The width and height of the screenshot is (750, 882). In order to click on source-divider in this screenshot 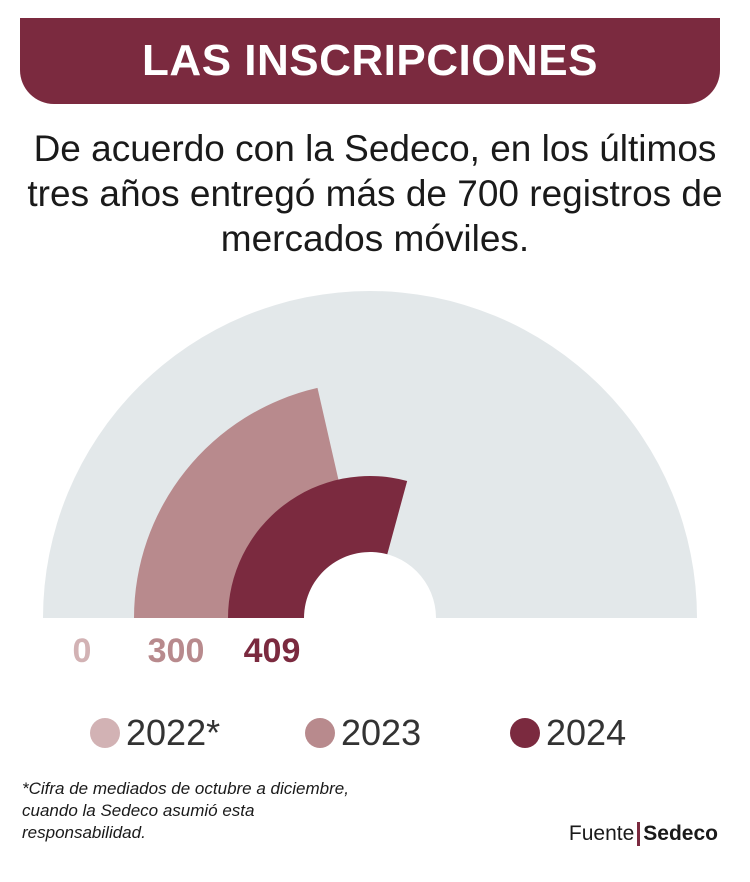, I will do `click(639, 834)`.